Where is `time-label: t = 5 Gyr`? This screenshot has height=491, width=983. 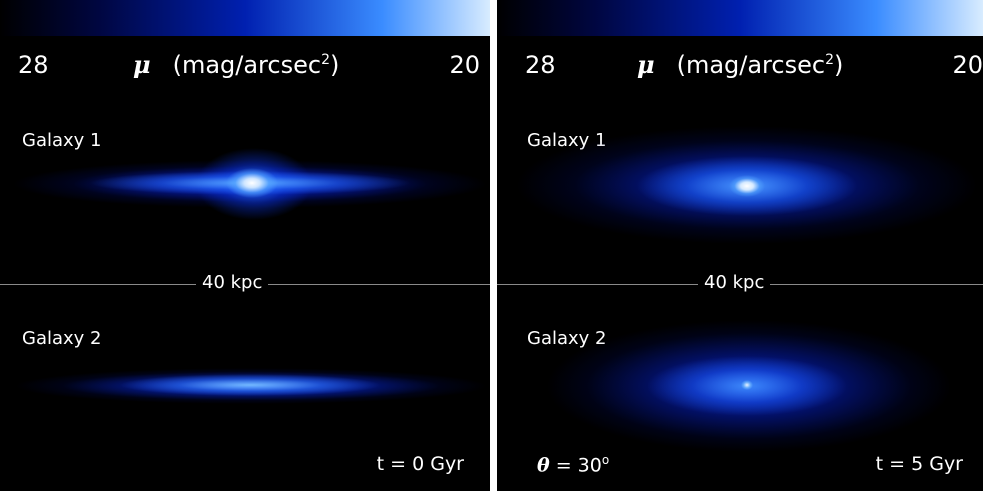
time-label: t = 5 Gyr is located at coordinates (919, 464).